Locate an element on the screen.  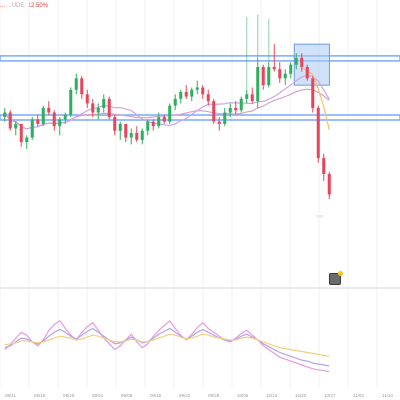
price-tag: 0.00 is located at coordinates (320, 215).